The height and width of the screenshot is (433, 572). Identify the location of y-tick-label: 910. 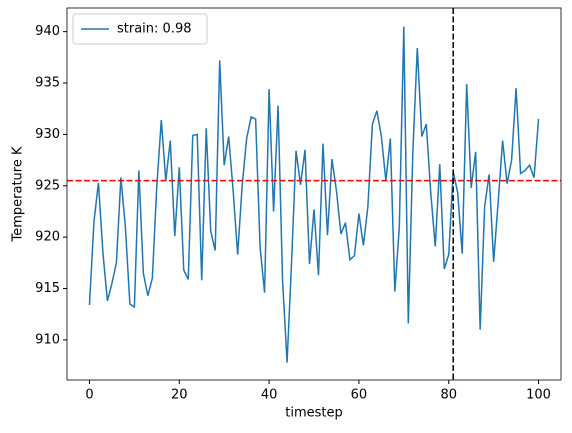
(47, 339).